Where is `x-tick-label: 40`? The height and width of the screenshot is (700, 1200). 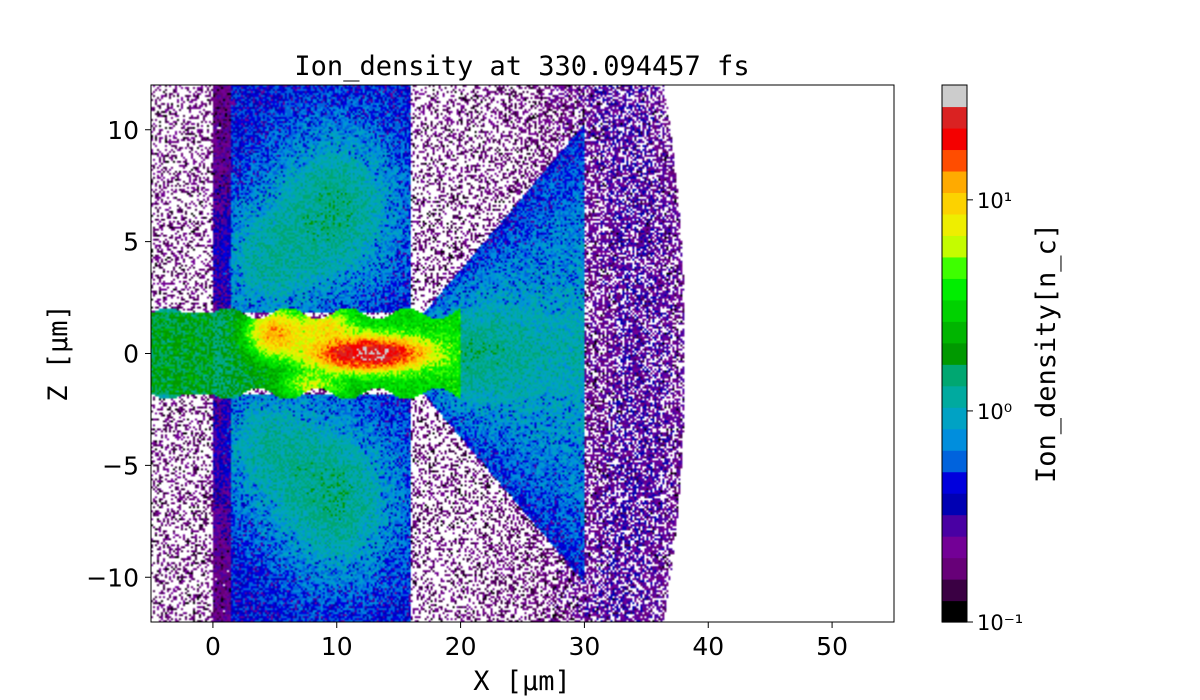
x-tick-label: 40 is located at coordinates (708, 646).